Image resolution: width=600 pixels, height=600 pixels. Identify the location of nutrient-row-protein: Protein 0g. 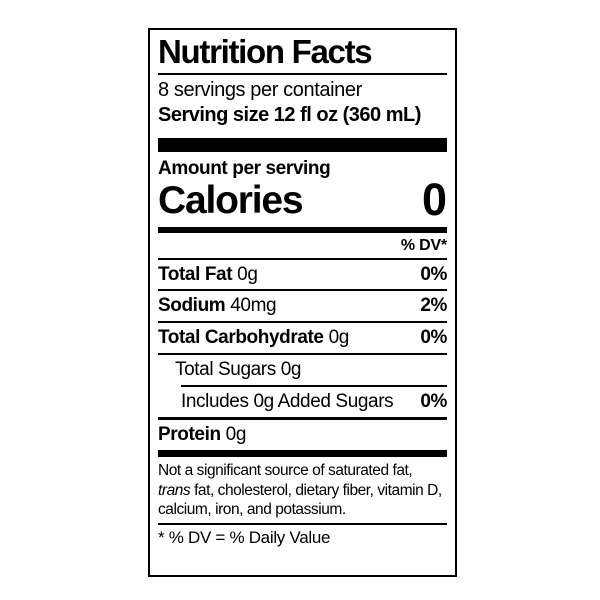
(302, 435).